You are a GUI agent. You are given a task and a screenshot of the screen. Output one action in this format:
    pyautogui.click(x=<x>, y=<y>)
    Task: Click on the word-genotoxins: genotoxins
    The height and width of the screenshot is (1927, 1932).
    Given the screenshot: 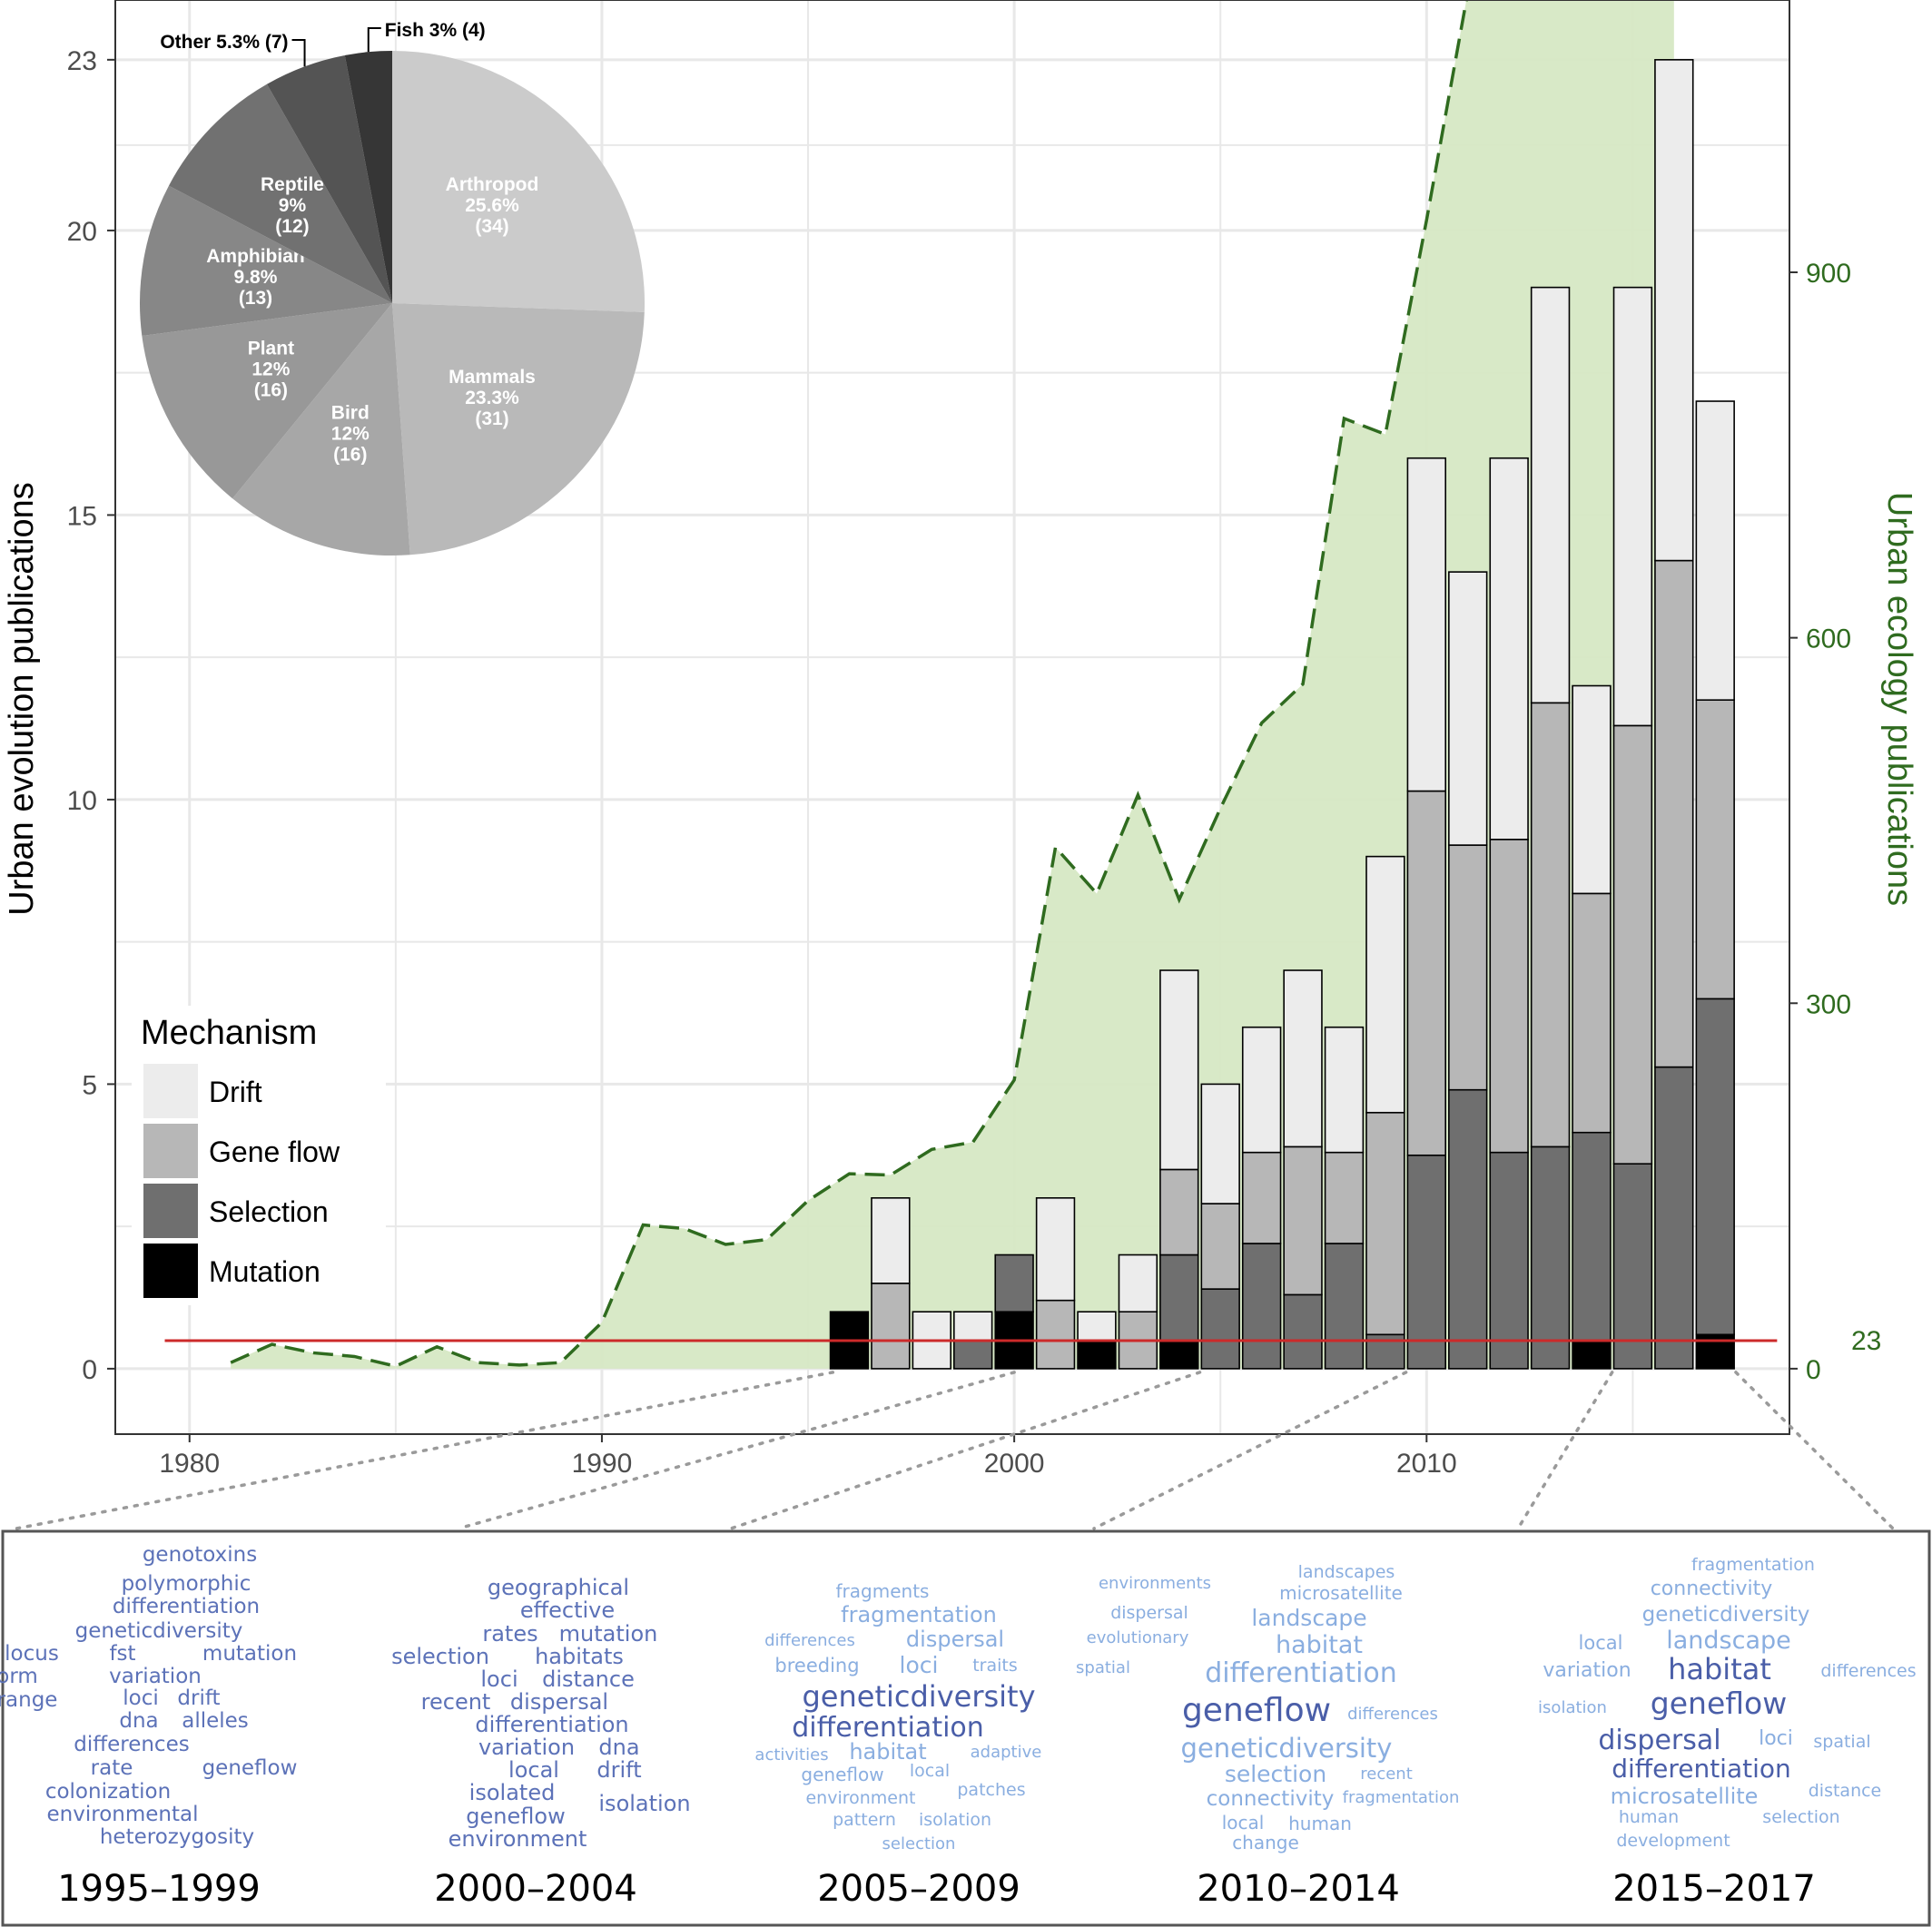 What is the action you would take?
    pyautogui.click(x=200, y=1555)
    